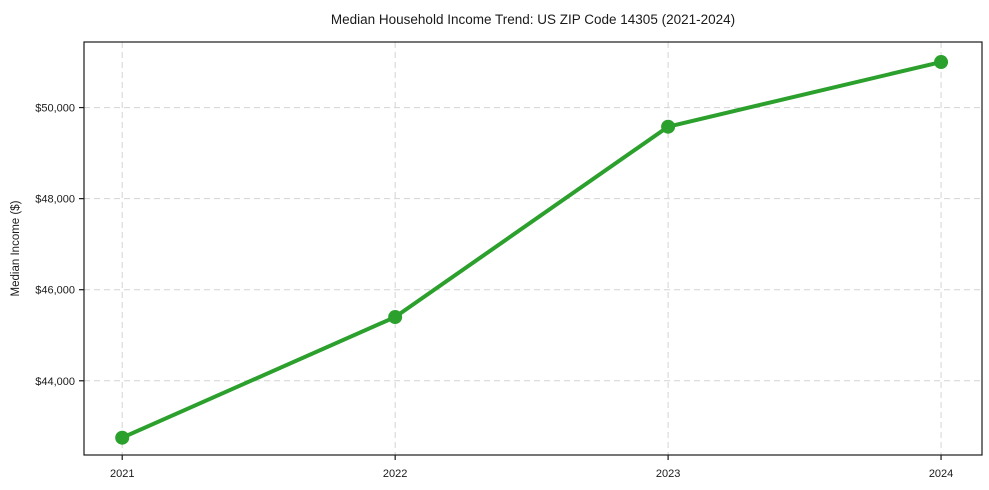 Image resolution: width=989 pixels, height=490 pixels. What do you see at coordinates (55, 382) in the screenshot?
I see `y-tick-label: $44,000` at bounding box center [55, 382].